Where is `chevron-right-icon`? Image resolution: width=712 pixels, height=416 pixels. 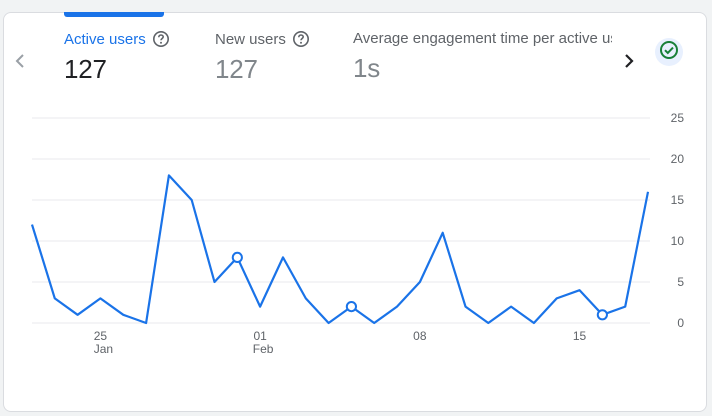 chevron-right-icon is located at coordinates (629, 63).